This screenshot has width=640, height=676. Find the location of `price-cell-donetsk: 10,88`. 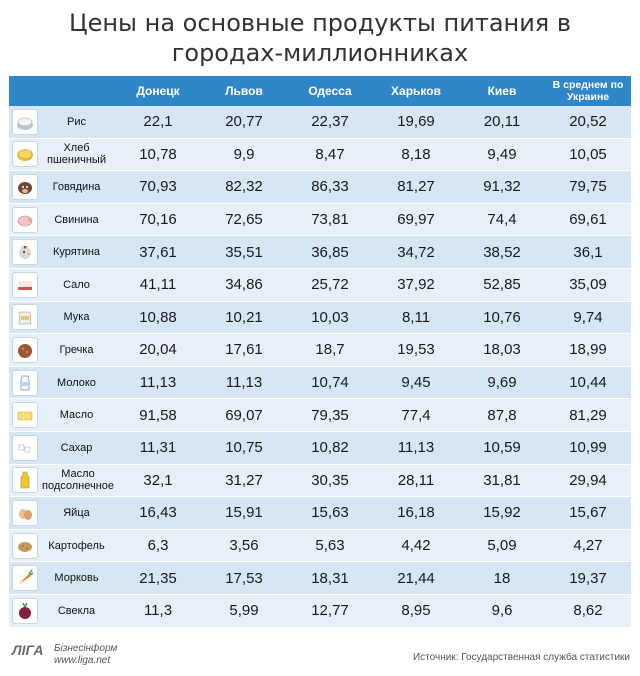

price-cell-donetsk: 10,88 is located at coordinates (158, 318).